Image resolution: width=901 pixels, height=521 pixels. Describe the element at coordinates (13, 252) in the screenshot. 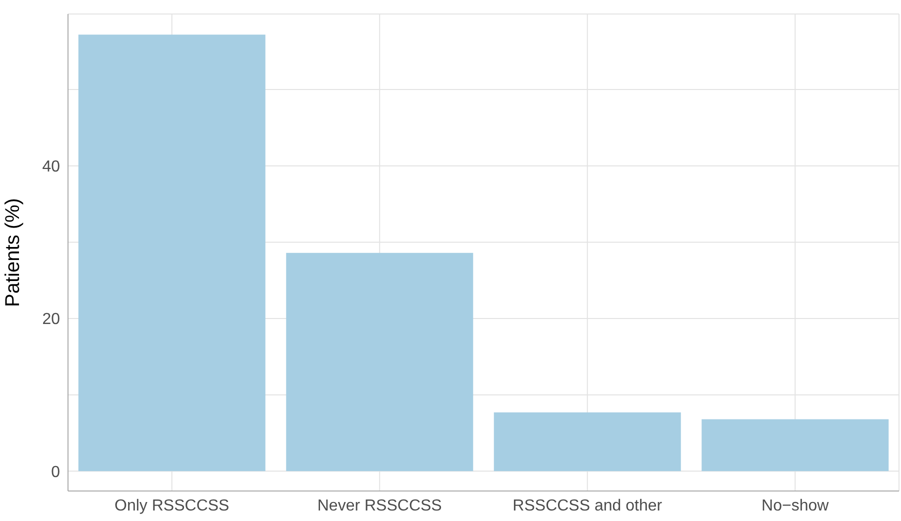

I see `y-axis-title: Patients (%)` at that location.